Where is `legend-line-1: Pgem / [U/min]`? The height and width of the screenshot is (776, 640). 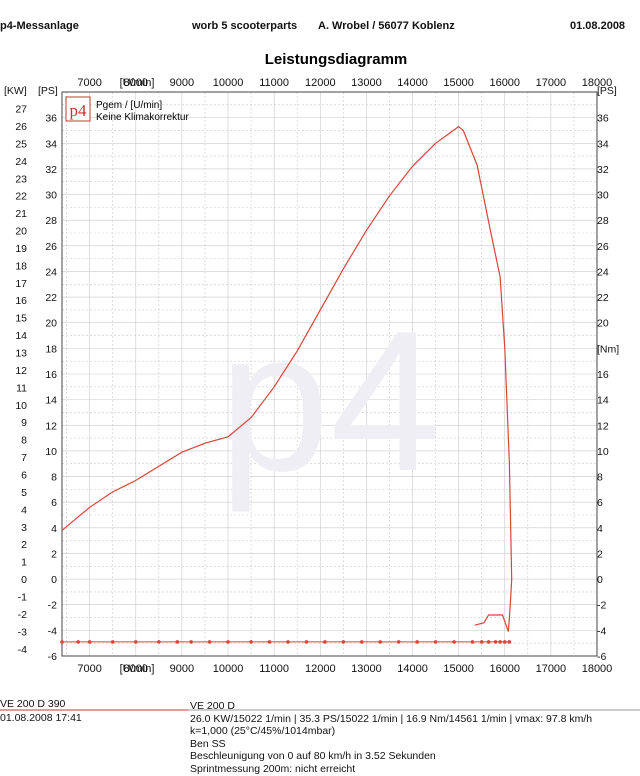
legend-line-1: Pgem / [U/min] is located at coordinates (129, 105).